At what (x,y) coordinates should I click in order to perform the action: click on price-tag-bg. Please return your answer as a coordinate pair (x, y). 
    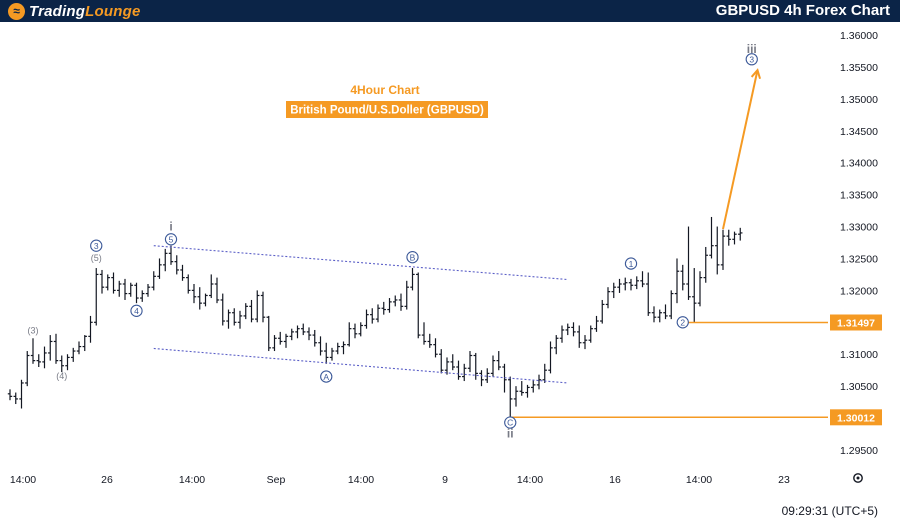
    Looking at the image, I should click on (856, 322).